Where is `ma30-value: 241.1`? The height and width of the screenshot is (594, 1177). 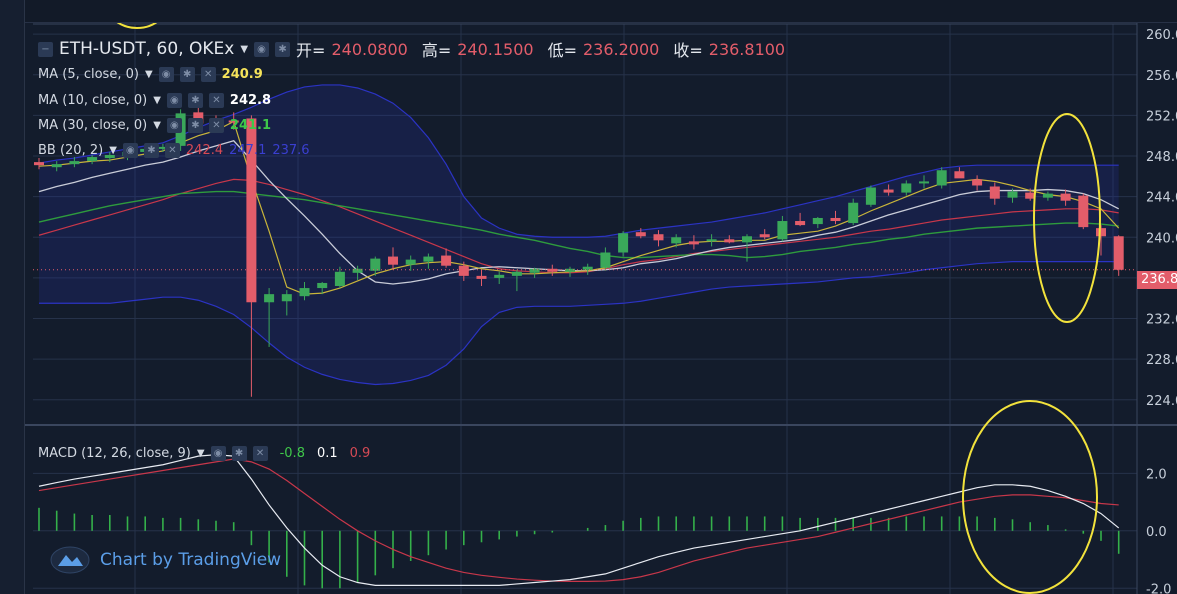 ma30-value: 241.1 is located at coordinates (250, 125).